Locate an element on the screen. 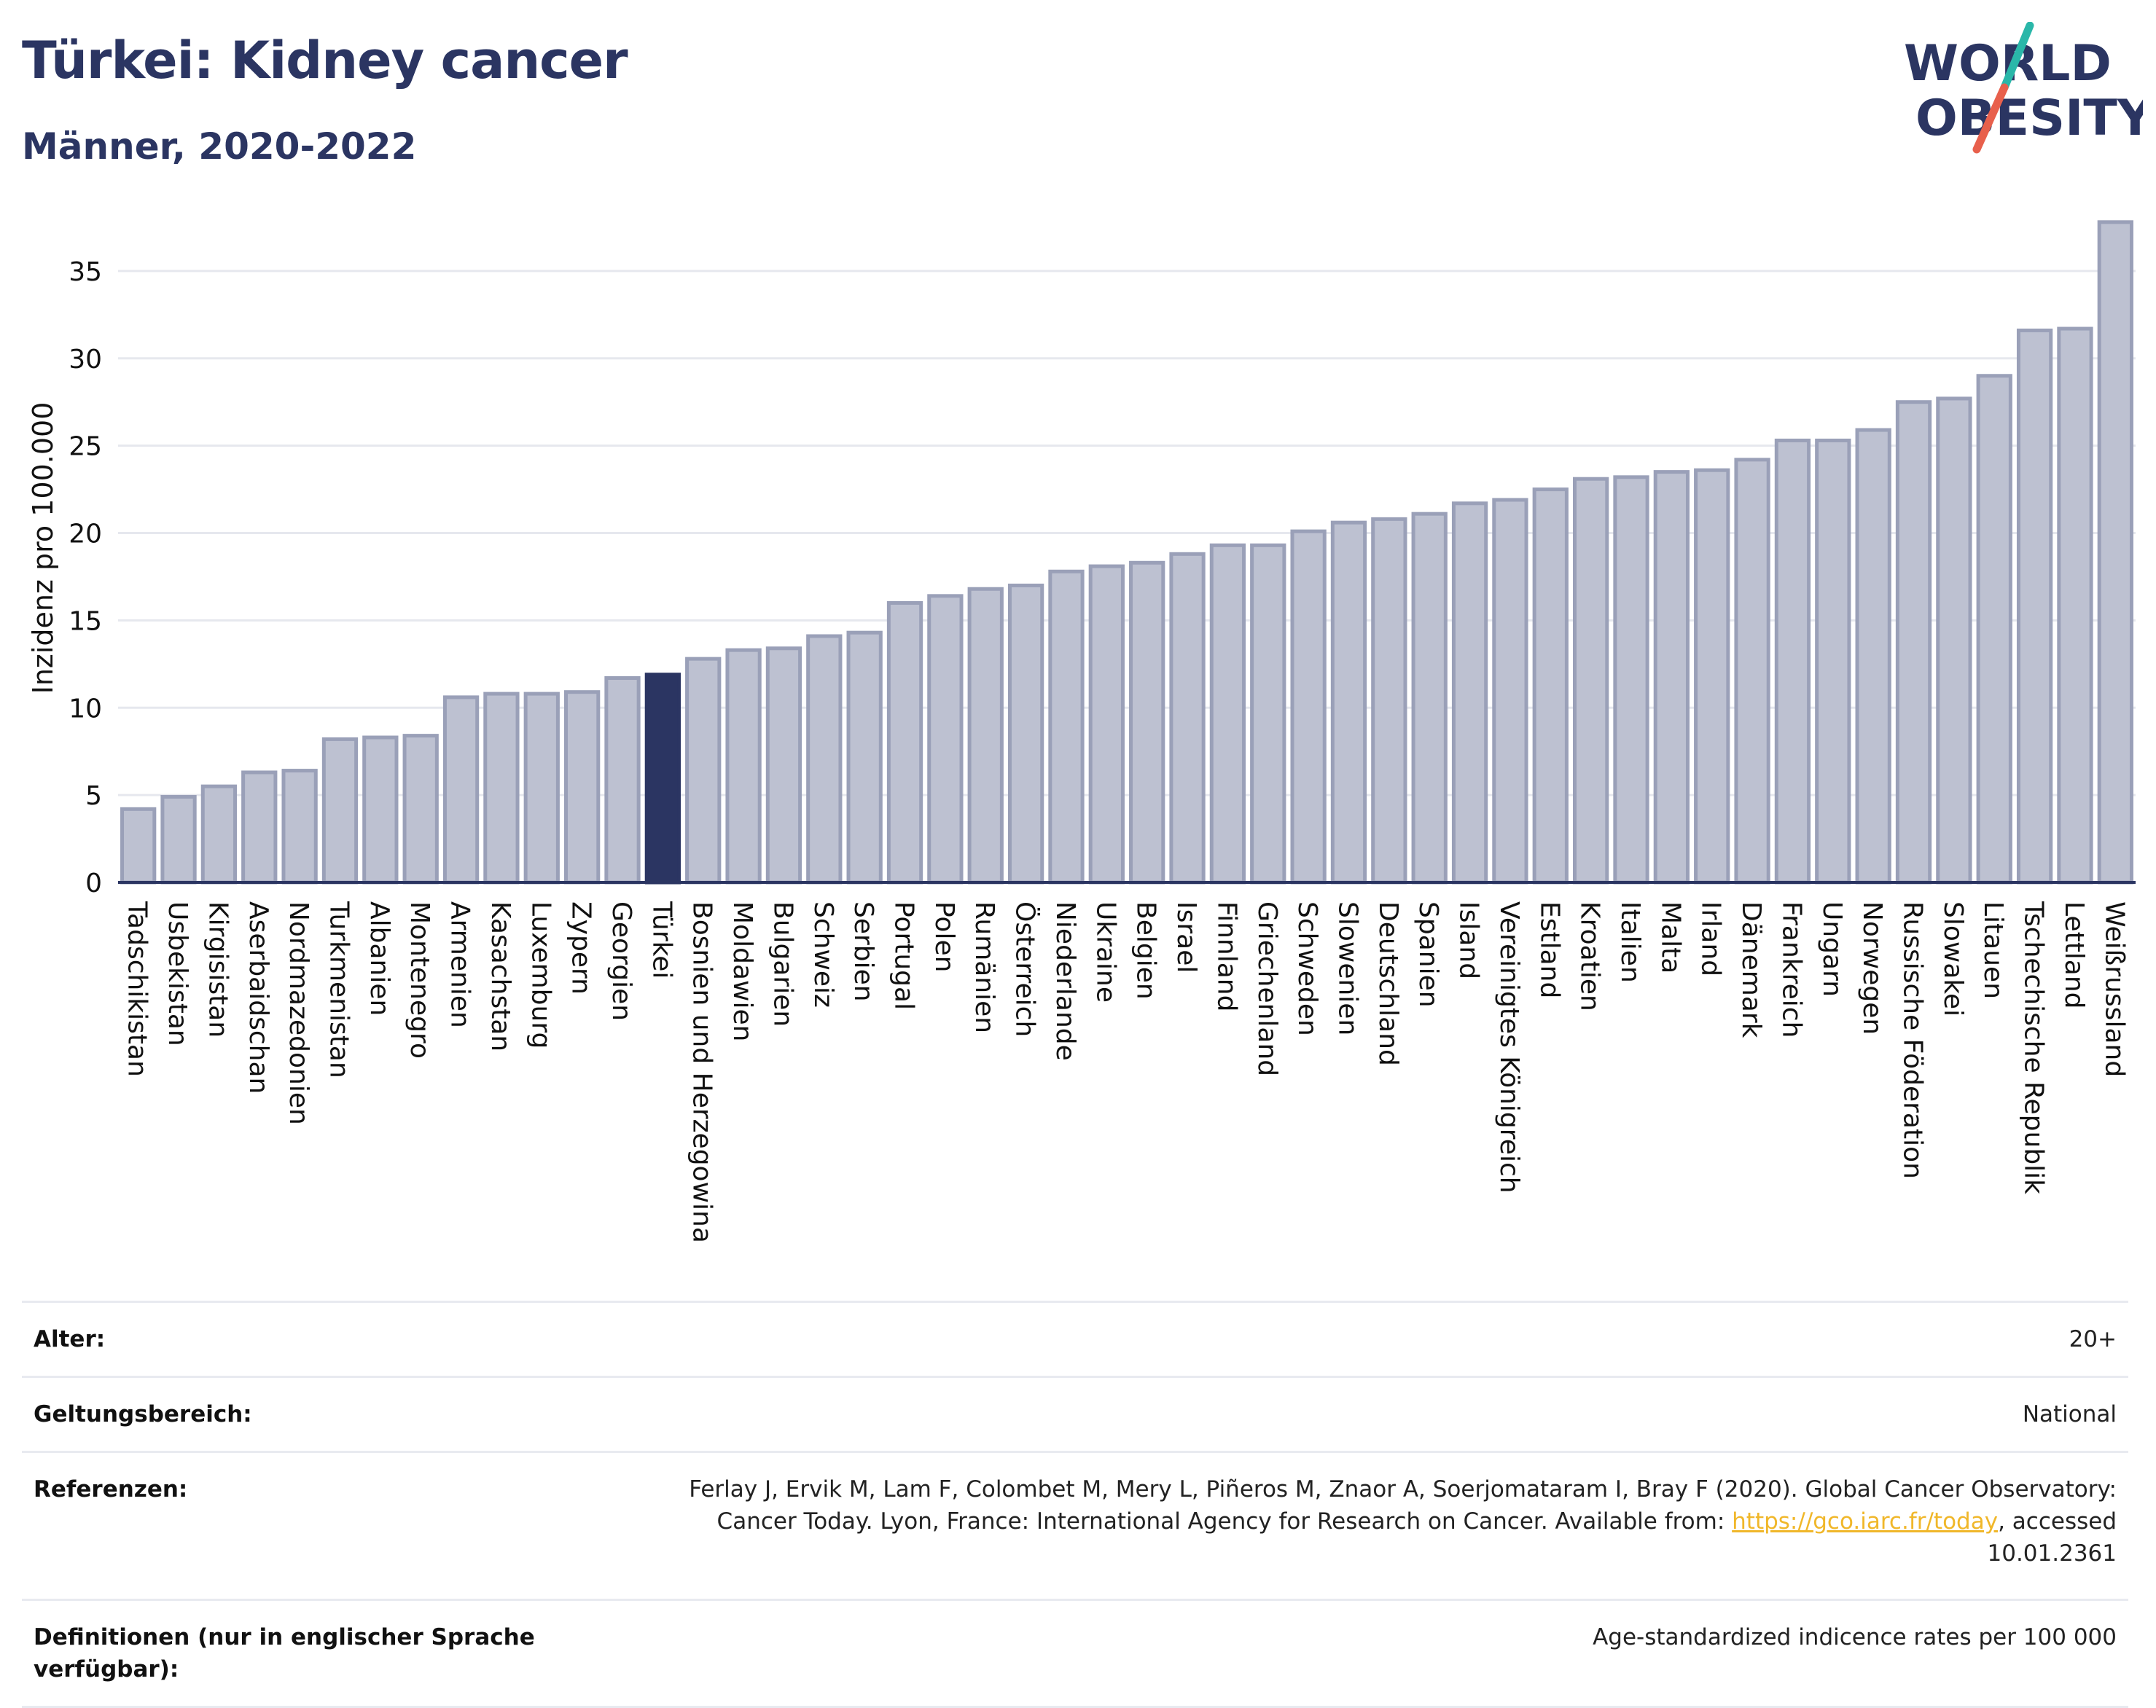  world-obesity-logo: WORLD OBESITY is located at coordinates (2023, 88).